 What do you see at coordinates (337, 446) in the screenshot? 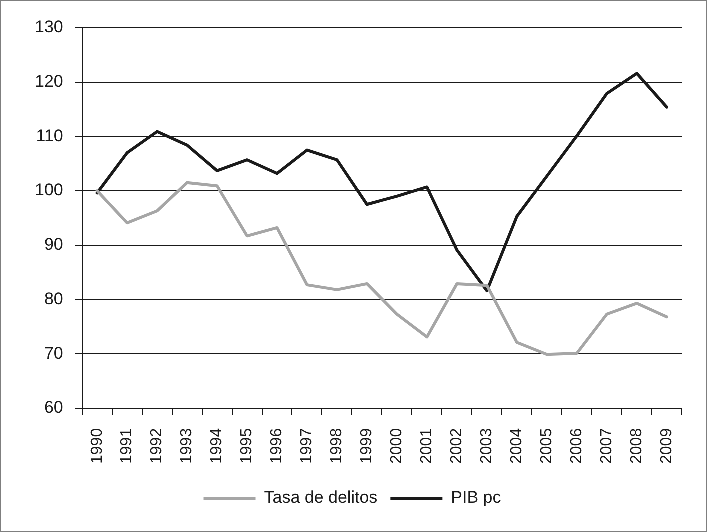
I see `x-tick-label: 1998` at bounding box center [337, 446].